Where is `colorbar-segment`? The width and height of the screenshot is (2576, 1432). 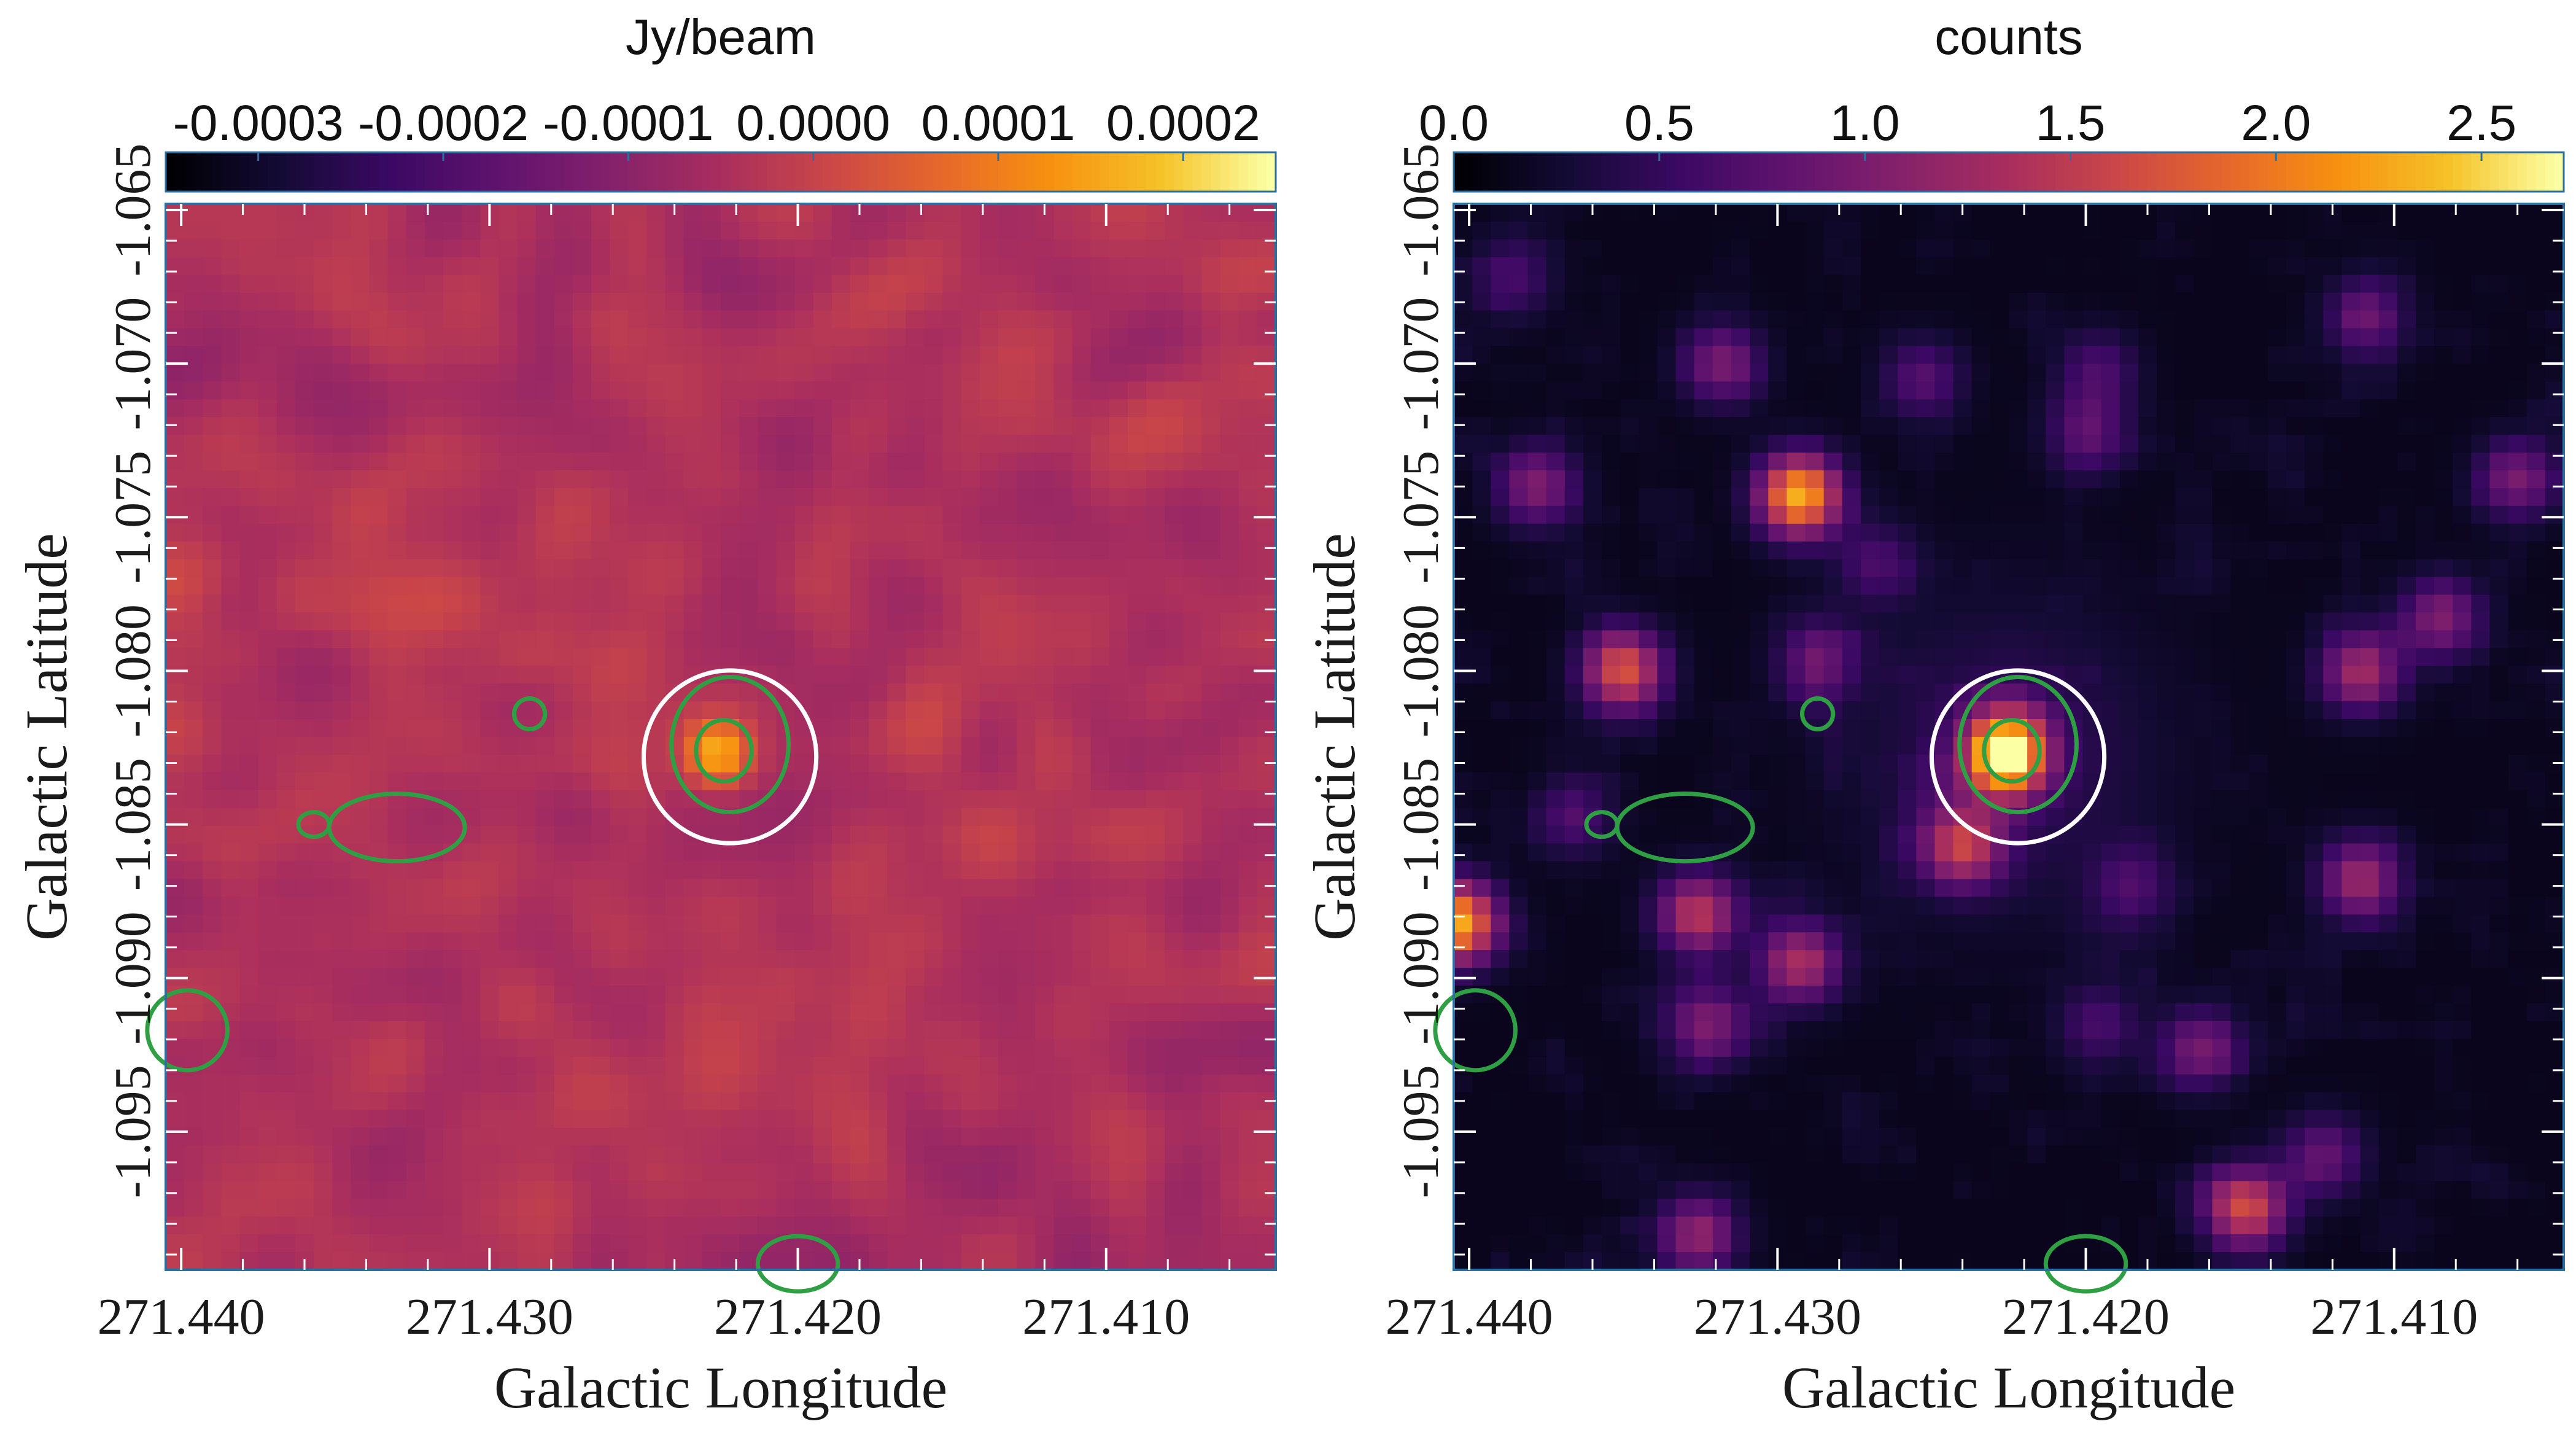 colorbar-segment is located at coordinates (171, 172).